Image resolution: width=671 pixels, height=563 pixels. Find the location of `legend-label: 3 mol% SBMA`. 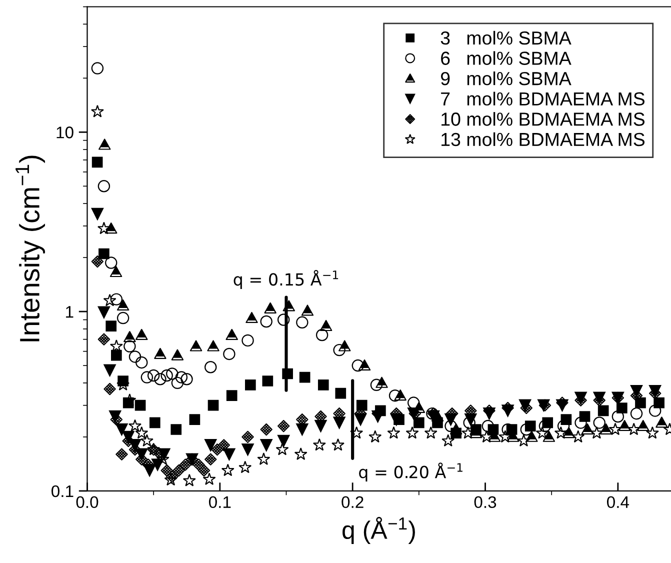

legend-label: 3 mol% SBMA is located at coordinates (506, 37).